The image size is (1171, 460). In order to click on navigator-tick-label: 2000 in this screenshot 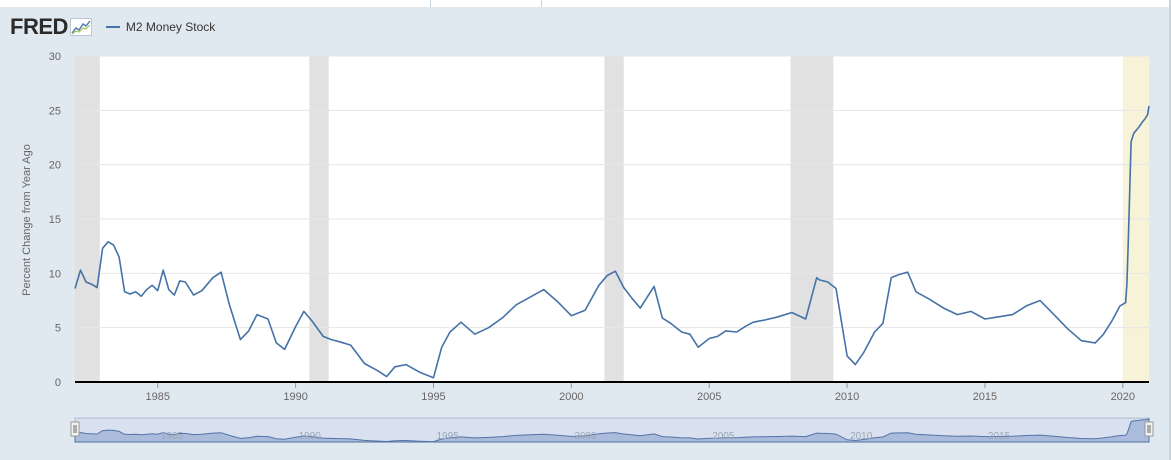, I will do `click(585, 436)`.